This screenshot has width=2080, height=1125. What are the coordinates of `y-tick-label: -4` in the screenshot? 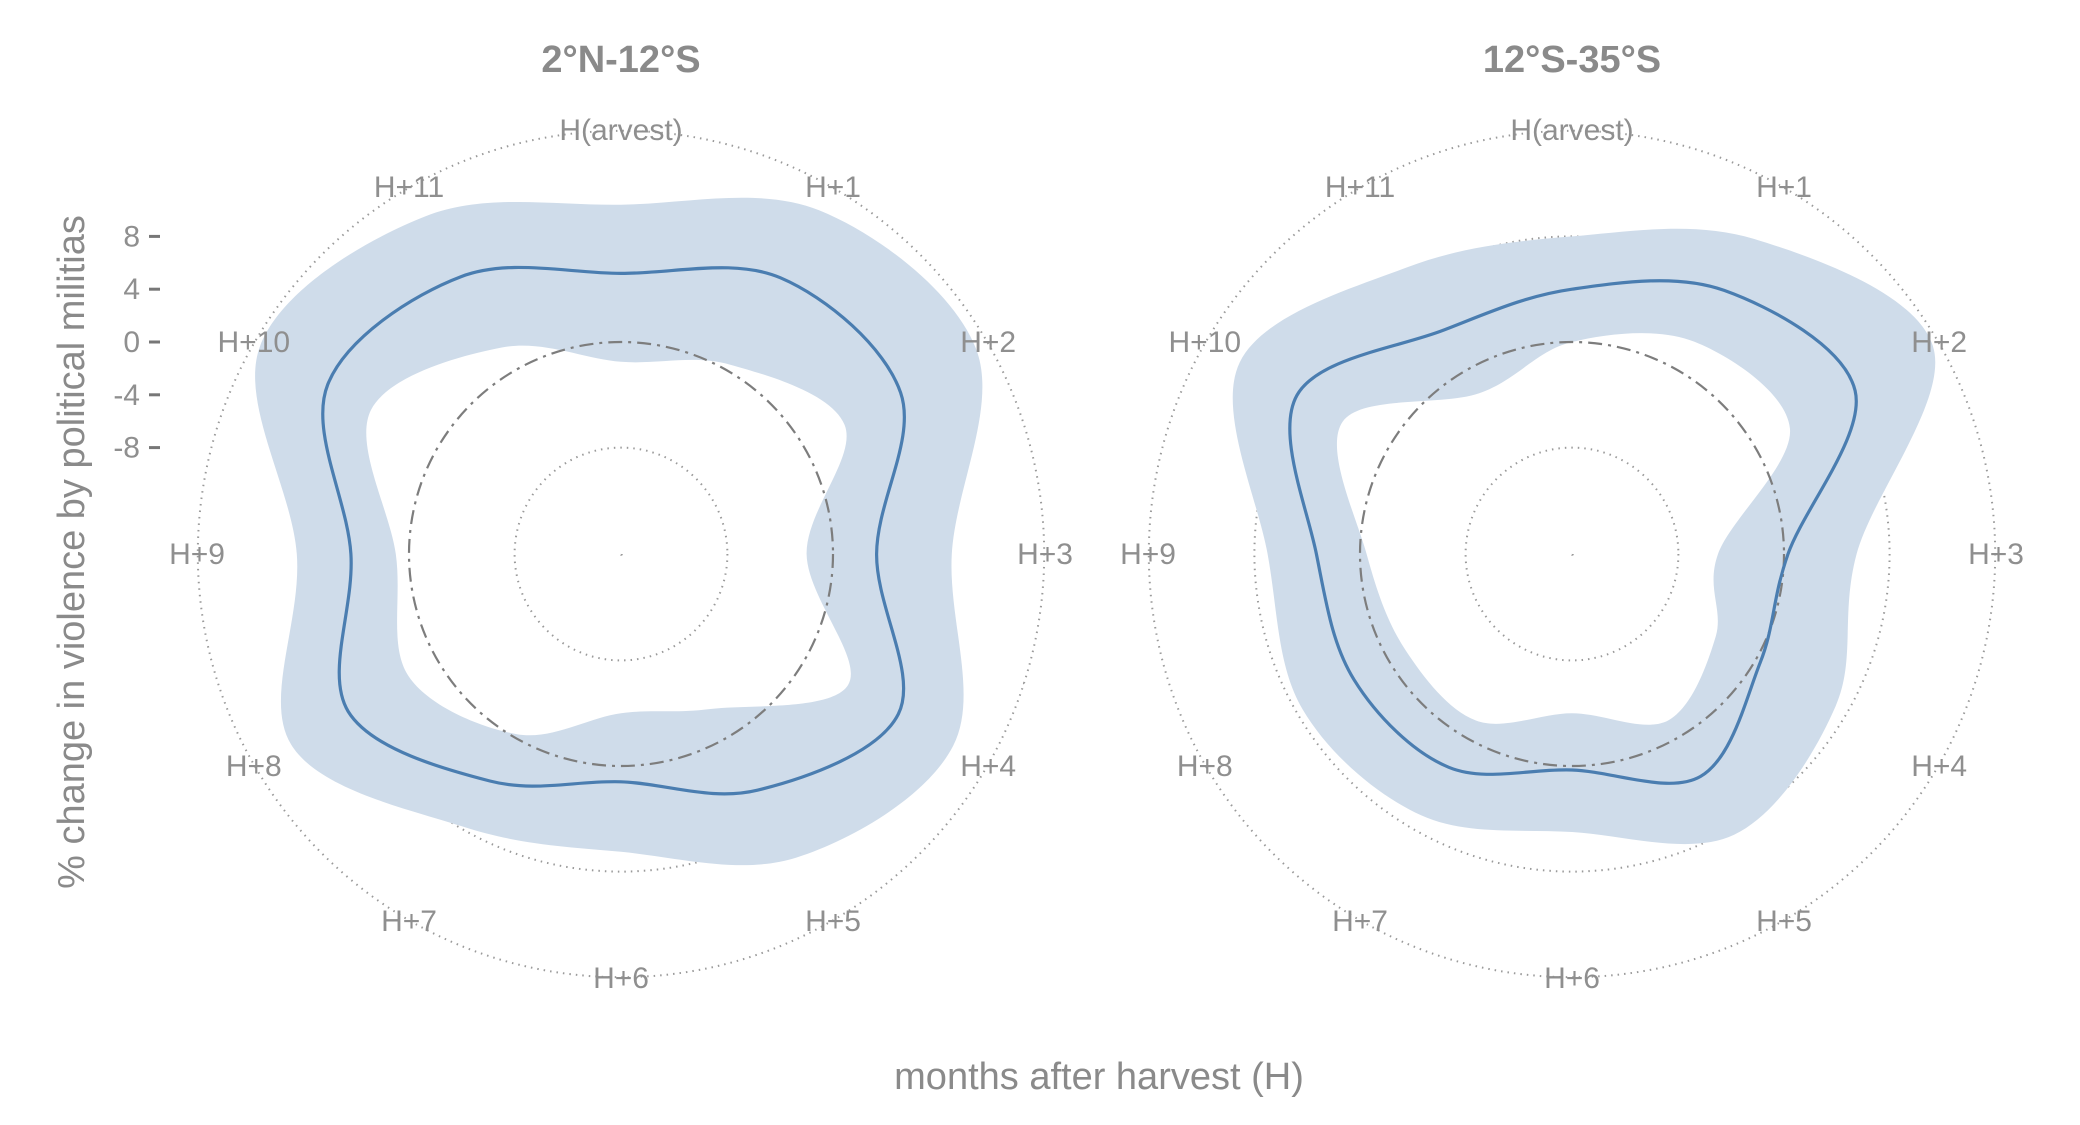 It's located at (126, 395).